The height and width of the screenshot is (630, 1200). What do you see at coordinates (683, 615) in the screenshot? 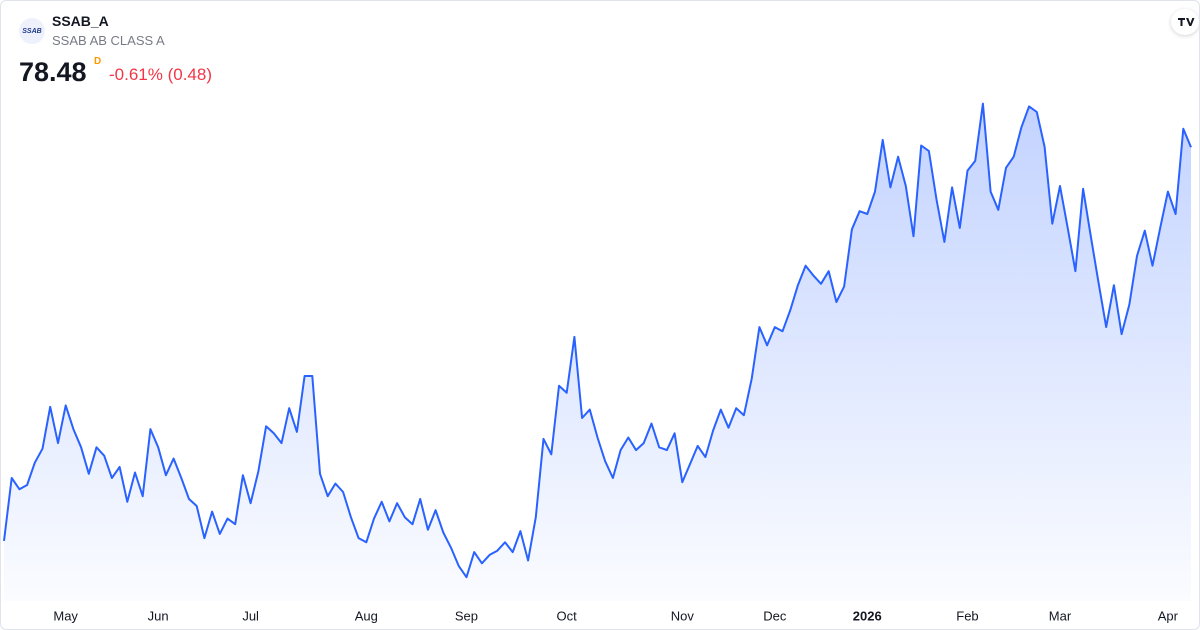
I see `x-tick-label: Nov` at bounding box center [683, 615].